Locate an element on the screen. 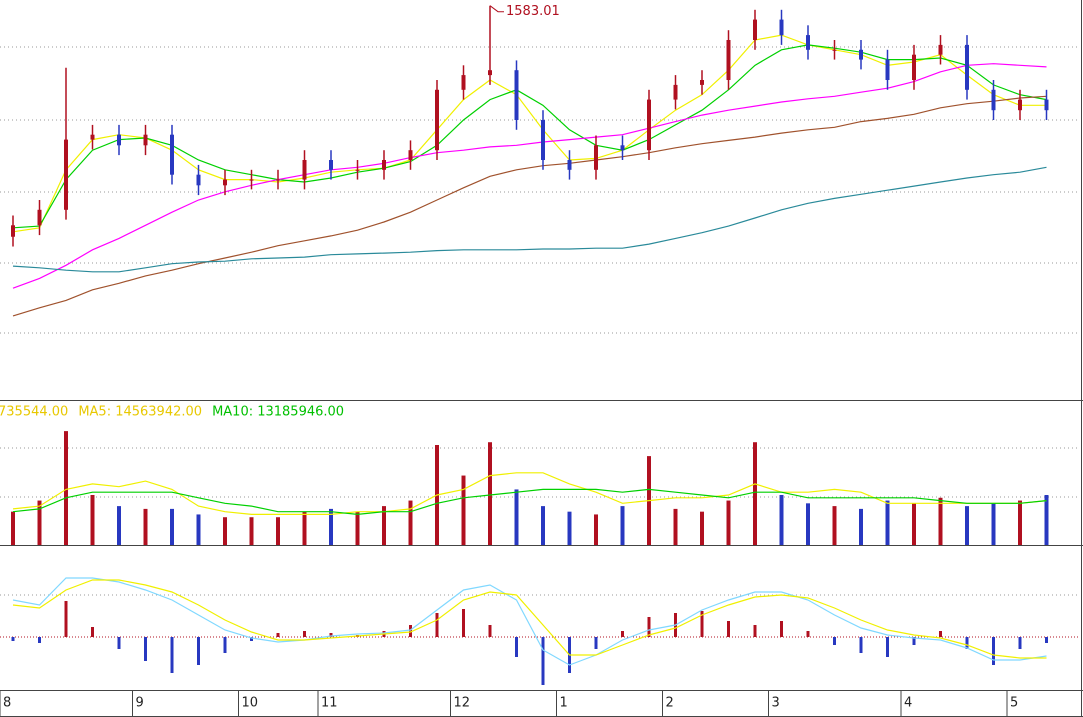 This screenshot has width=1083, height=717. x-tick-label: 3 is located at coordinates (776, 703).